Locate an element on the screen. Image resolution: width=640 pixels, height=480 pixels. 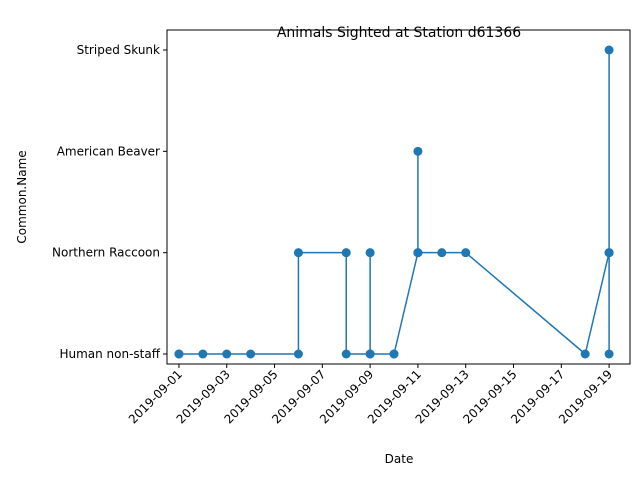
y-axis-label: Common.Name is located at coordinates (22, 196).